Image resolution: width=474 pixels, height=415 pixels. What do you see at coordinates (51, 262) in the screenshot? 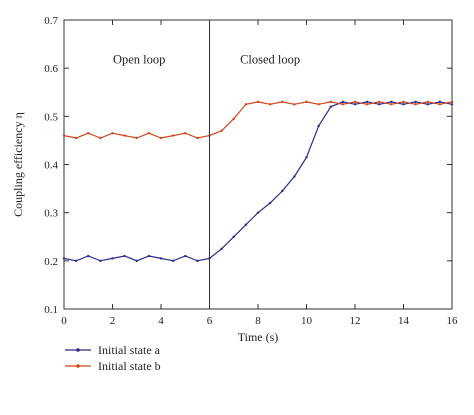
I see `y-tick-label: 0.2` at bounding box center [51, 262].